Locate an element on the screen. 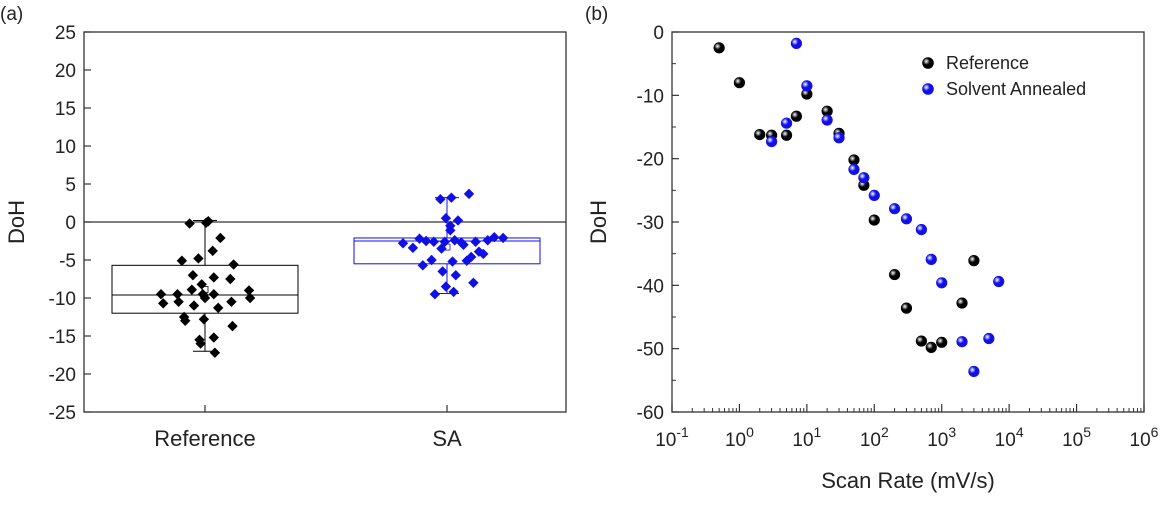 This screenshot has height=506, width=1167. y-tick-label: 20 is located at coordinates (65, 71).